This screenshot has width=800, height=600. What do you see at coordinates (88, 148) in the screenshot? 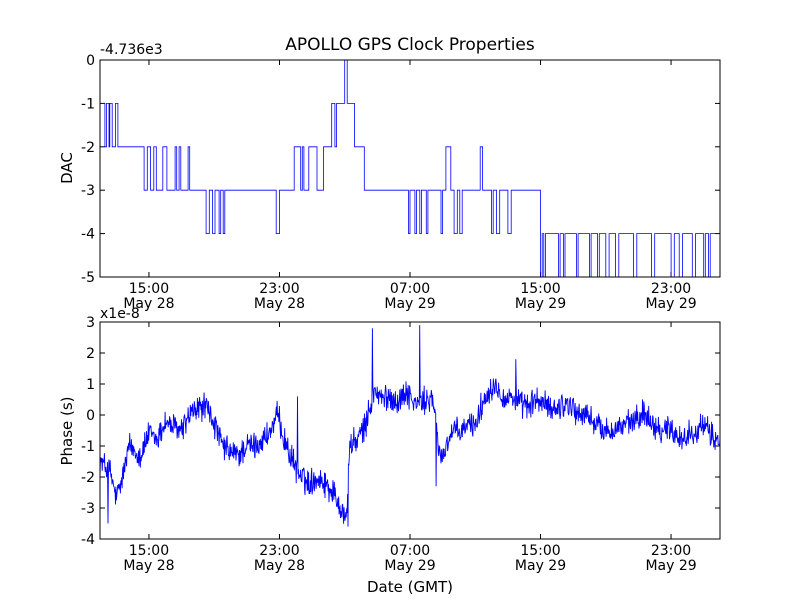
I see `dac-ytick-label: -2` at bounding box center [88, 148].